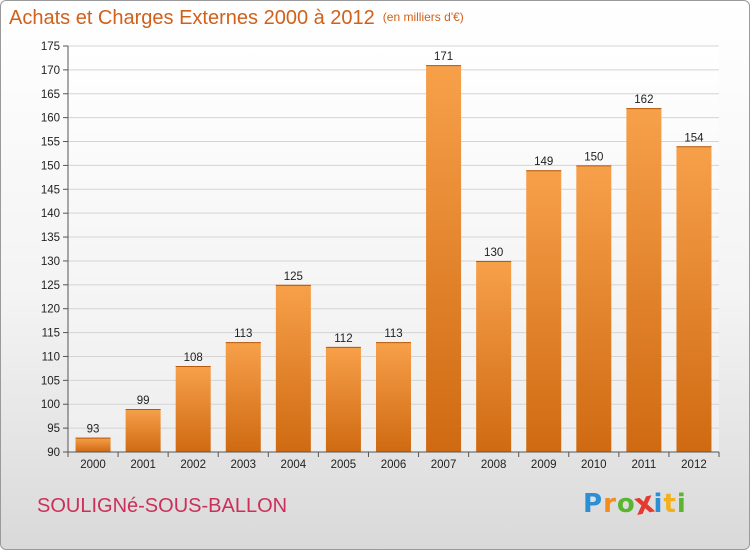 The width and height of the screenshot is (750, 550). What do you see at coordinates (394, 465) in the screenshot?
I see `x-tick-label: 2006` at bounding box center [394, 465].